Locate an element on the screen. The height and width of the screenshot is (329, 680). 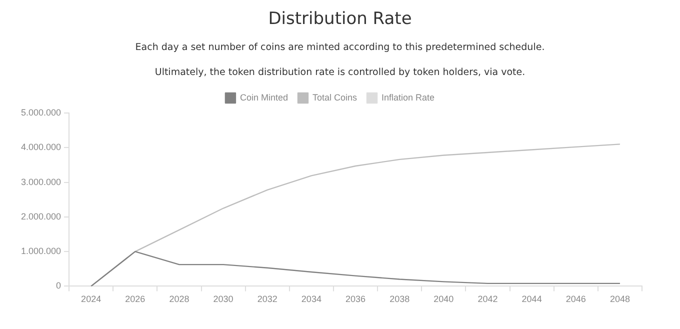
legend-label: Total Coins is located at coordinates (335, 97).